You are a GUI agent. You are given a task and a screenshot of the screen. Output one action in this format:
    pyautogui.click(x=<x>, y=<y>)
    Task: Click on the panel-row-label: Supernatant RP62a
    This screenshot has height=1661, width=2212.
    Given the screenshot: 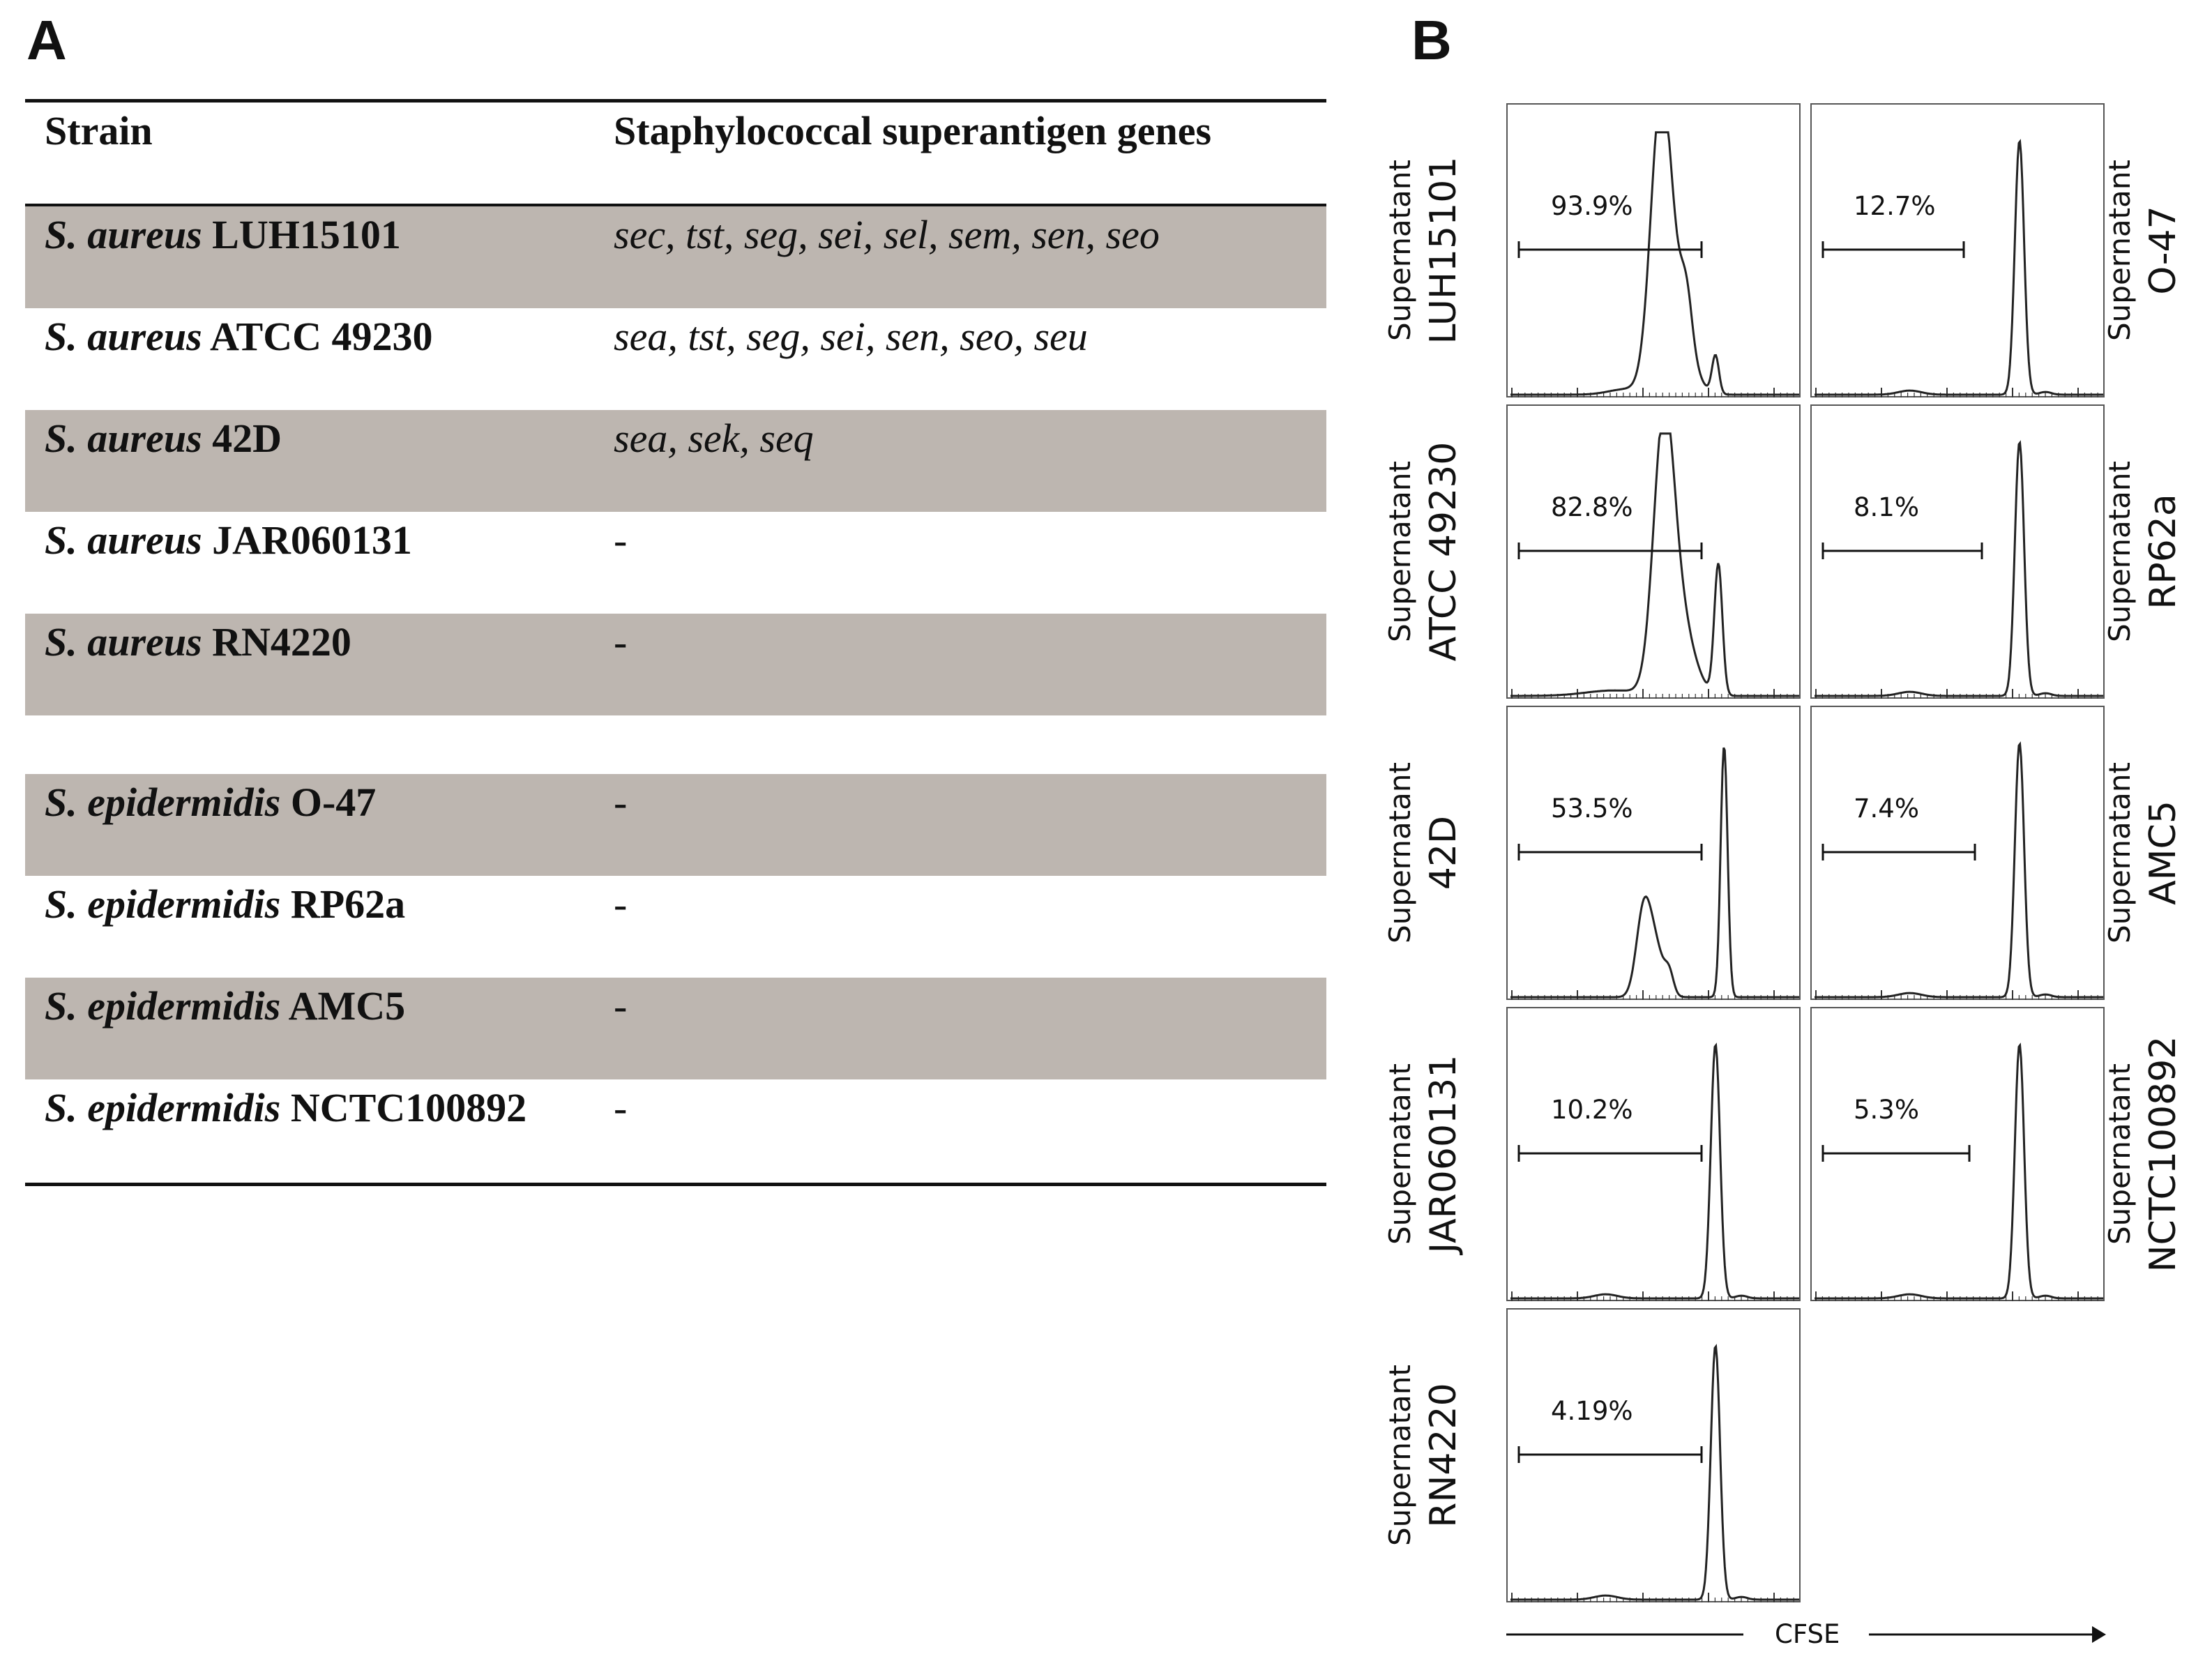 What is the action you would take?
    pyautogui.click(x=2150, y=551)
    